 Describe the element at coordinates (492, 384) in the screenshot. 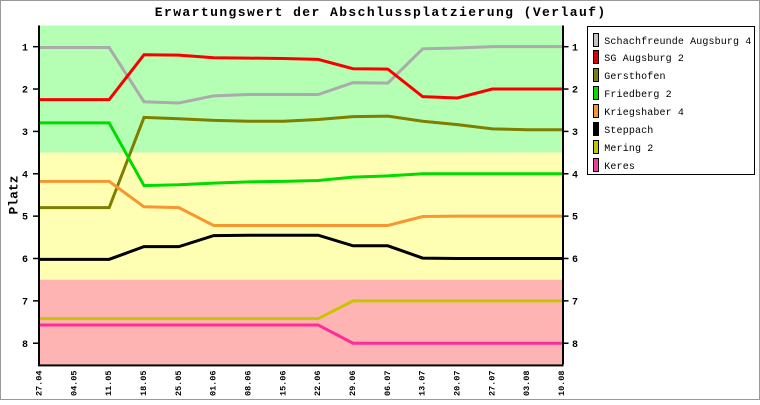

I see `svg-text: 27.07` at that location.